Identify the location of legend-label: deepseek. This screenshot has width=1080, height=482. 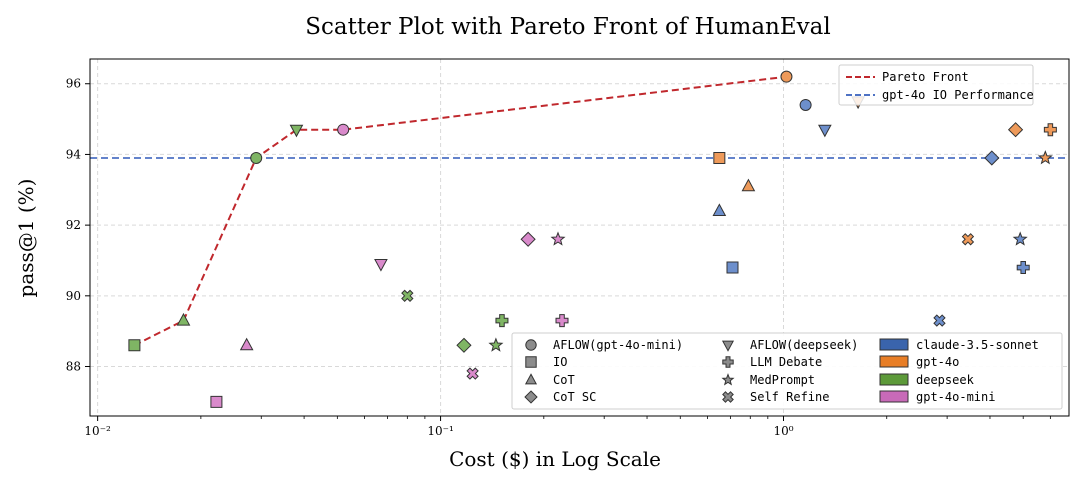
(945, 380).